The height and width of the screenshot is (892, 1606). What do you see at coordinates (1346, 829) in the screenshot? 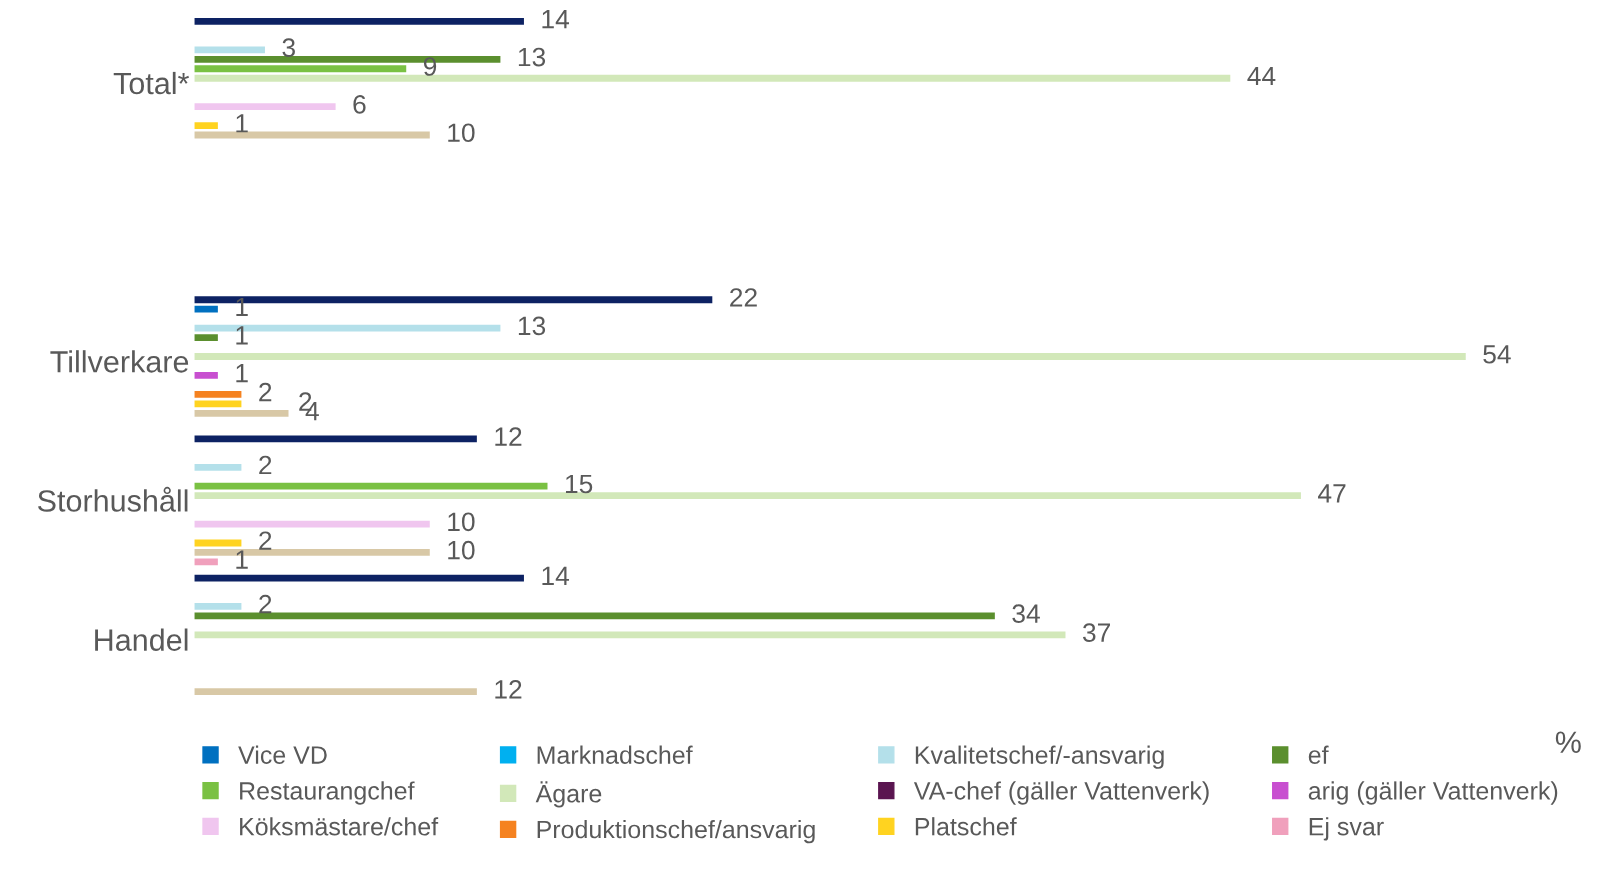
I see `legend-label: Ej svar` at bounding box center [1346, 829].